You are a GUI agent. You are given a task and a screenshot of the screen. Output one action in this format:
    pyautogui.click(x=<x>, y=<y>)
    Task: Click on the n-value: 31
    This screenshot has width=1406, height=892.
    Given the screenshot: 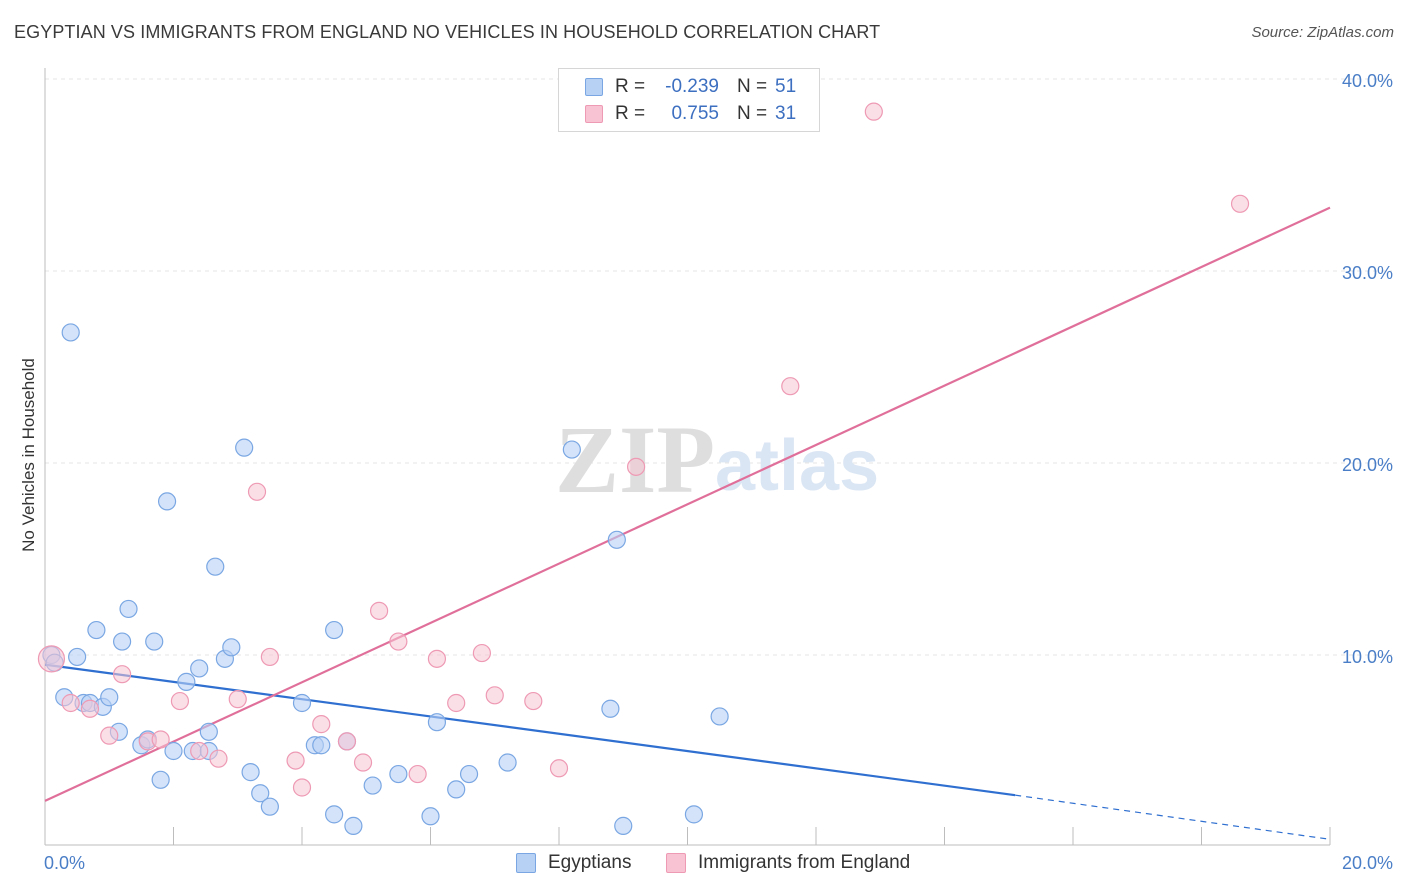 What is the action you would take?
    pyautogui.click(x=786, y=113)
    